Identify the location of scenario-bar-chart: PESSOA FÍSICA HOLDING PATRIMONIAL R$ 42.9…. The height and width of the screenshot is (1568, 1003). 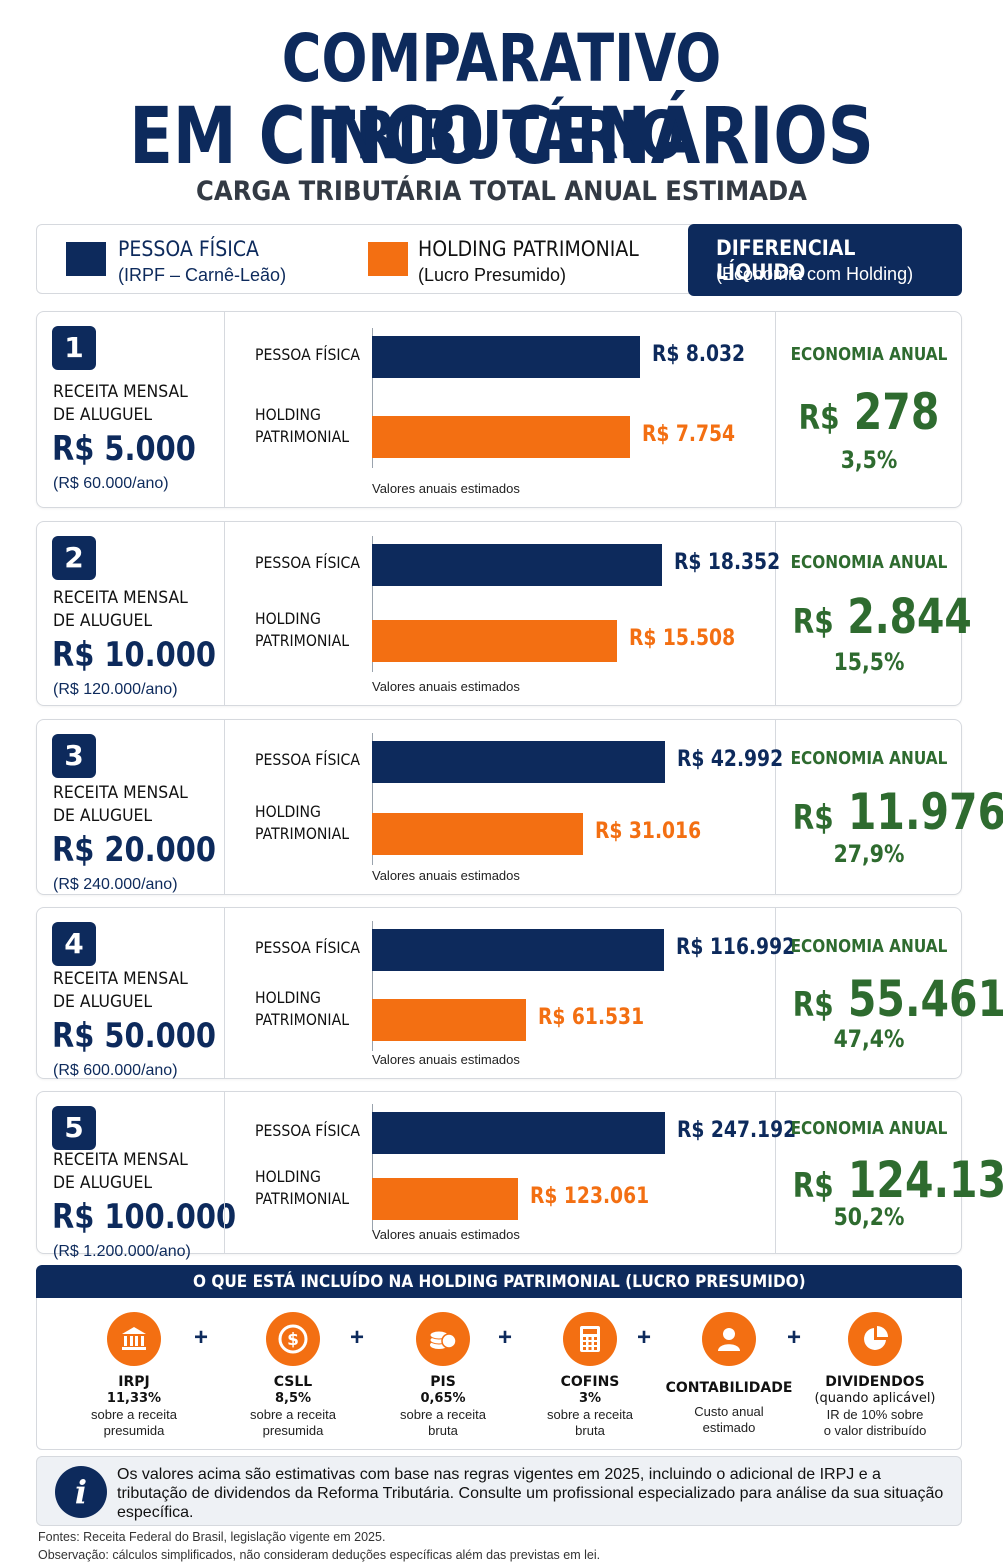
(503, 807).